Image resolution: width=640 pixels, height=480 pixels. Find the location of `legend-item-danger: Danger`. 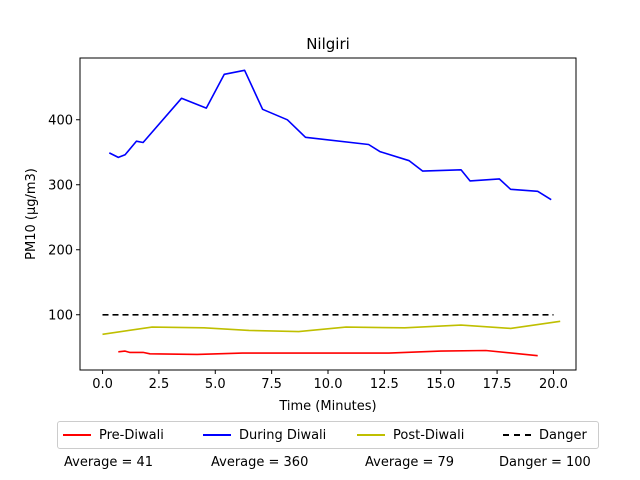

legend-item-danger: Danger is located at coordinates (545, 435).